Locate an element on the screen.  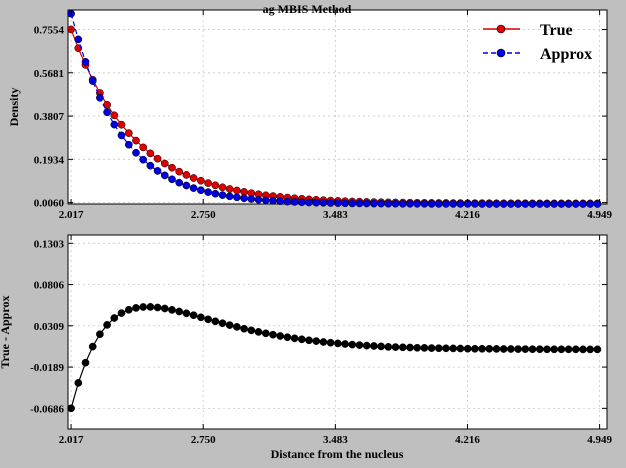
y-tick-label: 0.1303 is located at coordinates (49, 244).